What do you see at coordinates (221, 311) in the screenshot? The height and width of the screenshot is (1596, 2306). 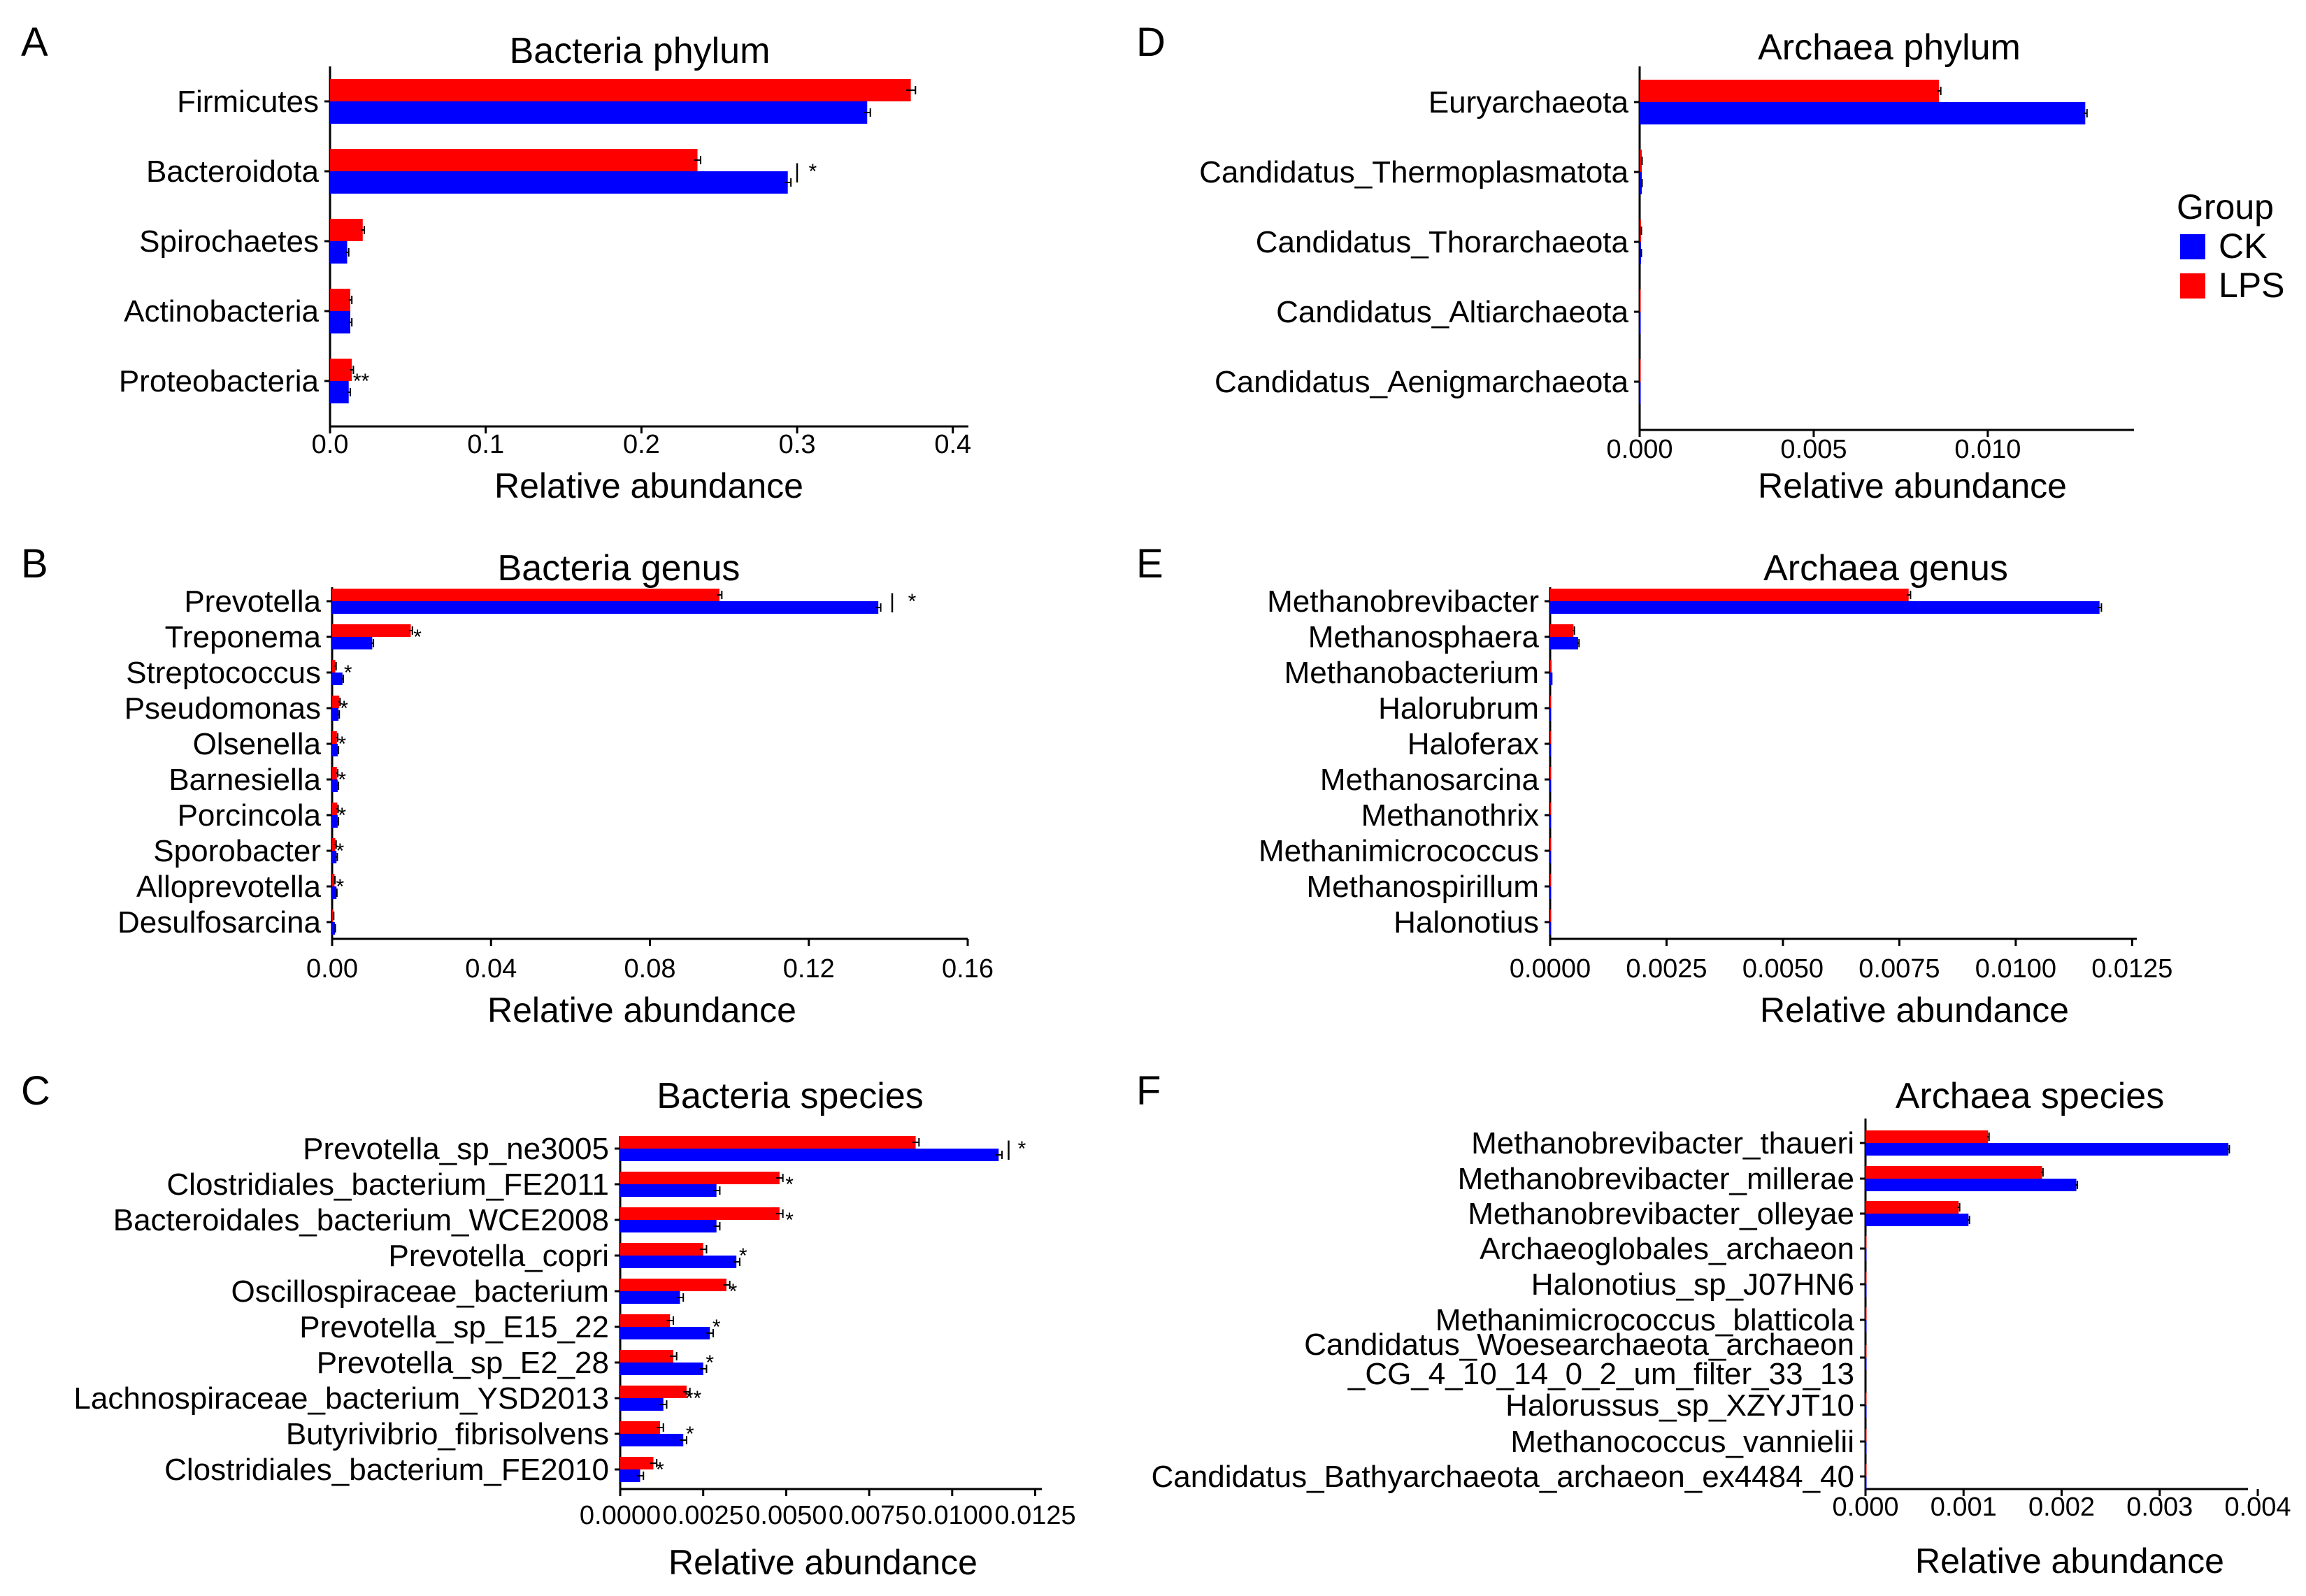 I see `category-label: Actinobacteria` at bounding box center [221, 311].